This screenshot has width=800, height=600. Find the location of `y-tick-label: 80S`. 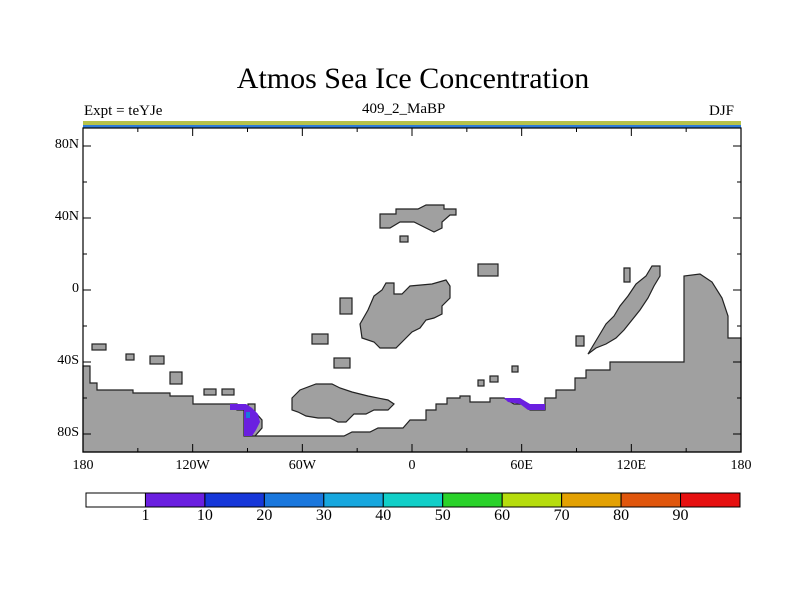

y-tick-label: 80S is located at coordinates (68, 432).